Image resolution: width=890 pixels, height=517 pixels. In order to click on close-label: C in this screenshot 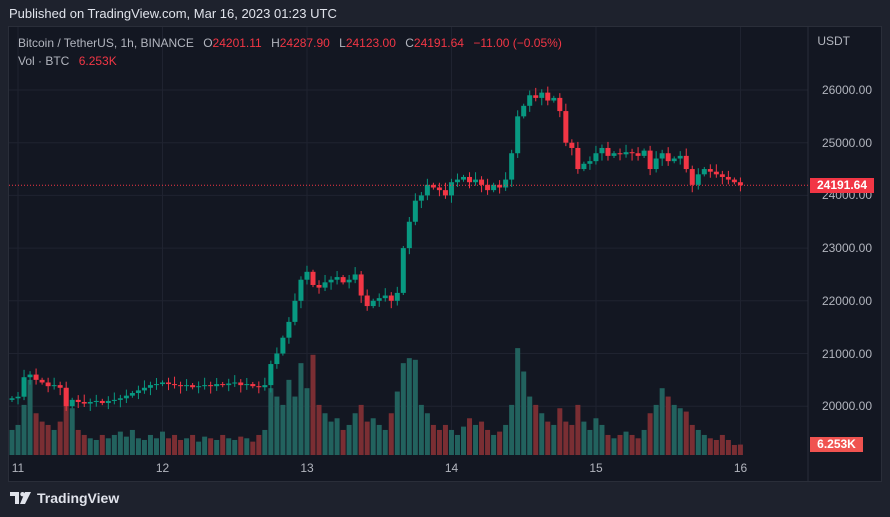, I will do `click(409, 43)`.